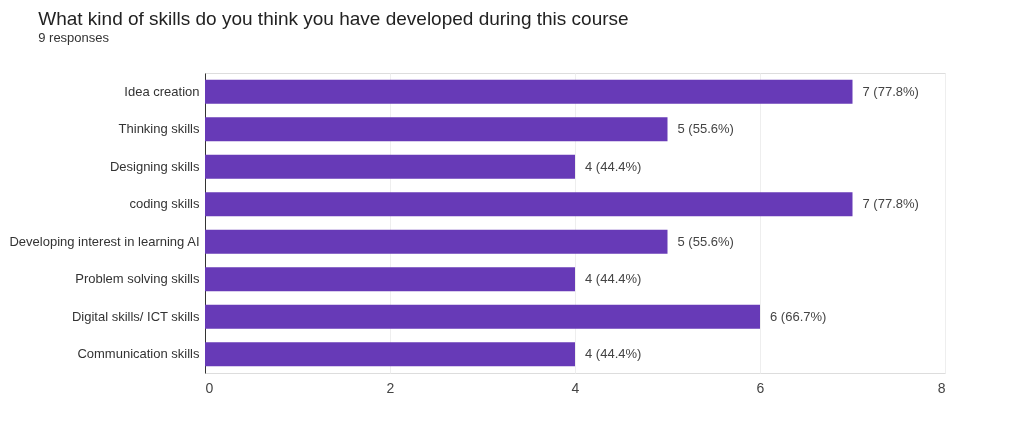  What do you see at coordinates (135, 316) in the screenshot?
I see `y-tick-label: Digital skills/ ICT skills` at bounding box center [135, 316].